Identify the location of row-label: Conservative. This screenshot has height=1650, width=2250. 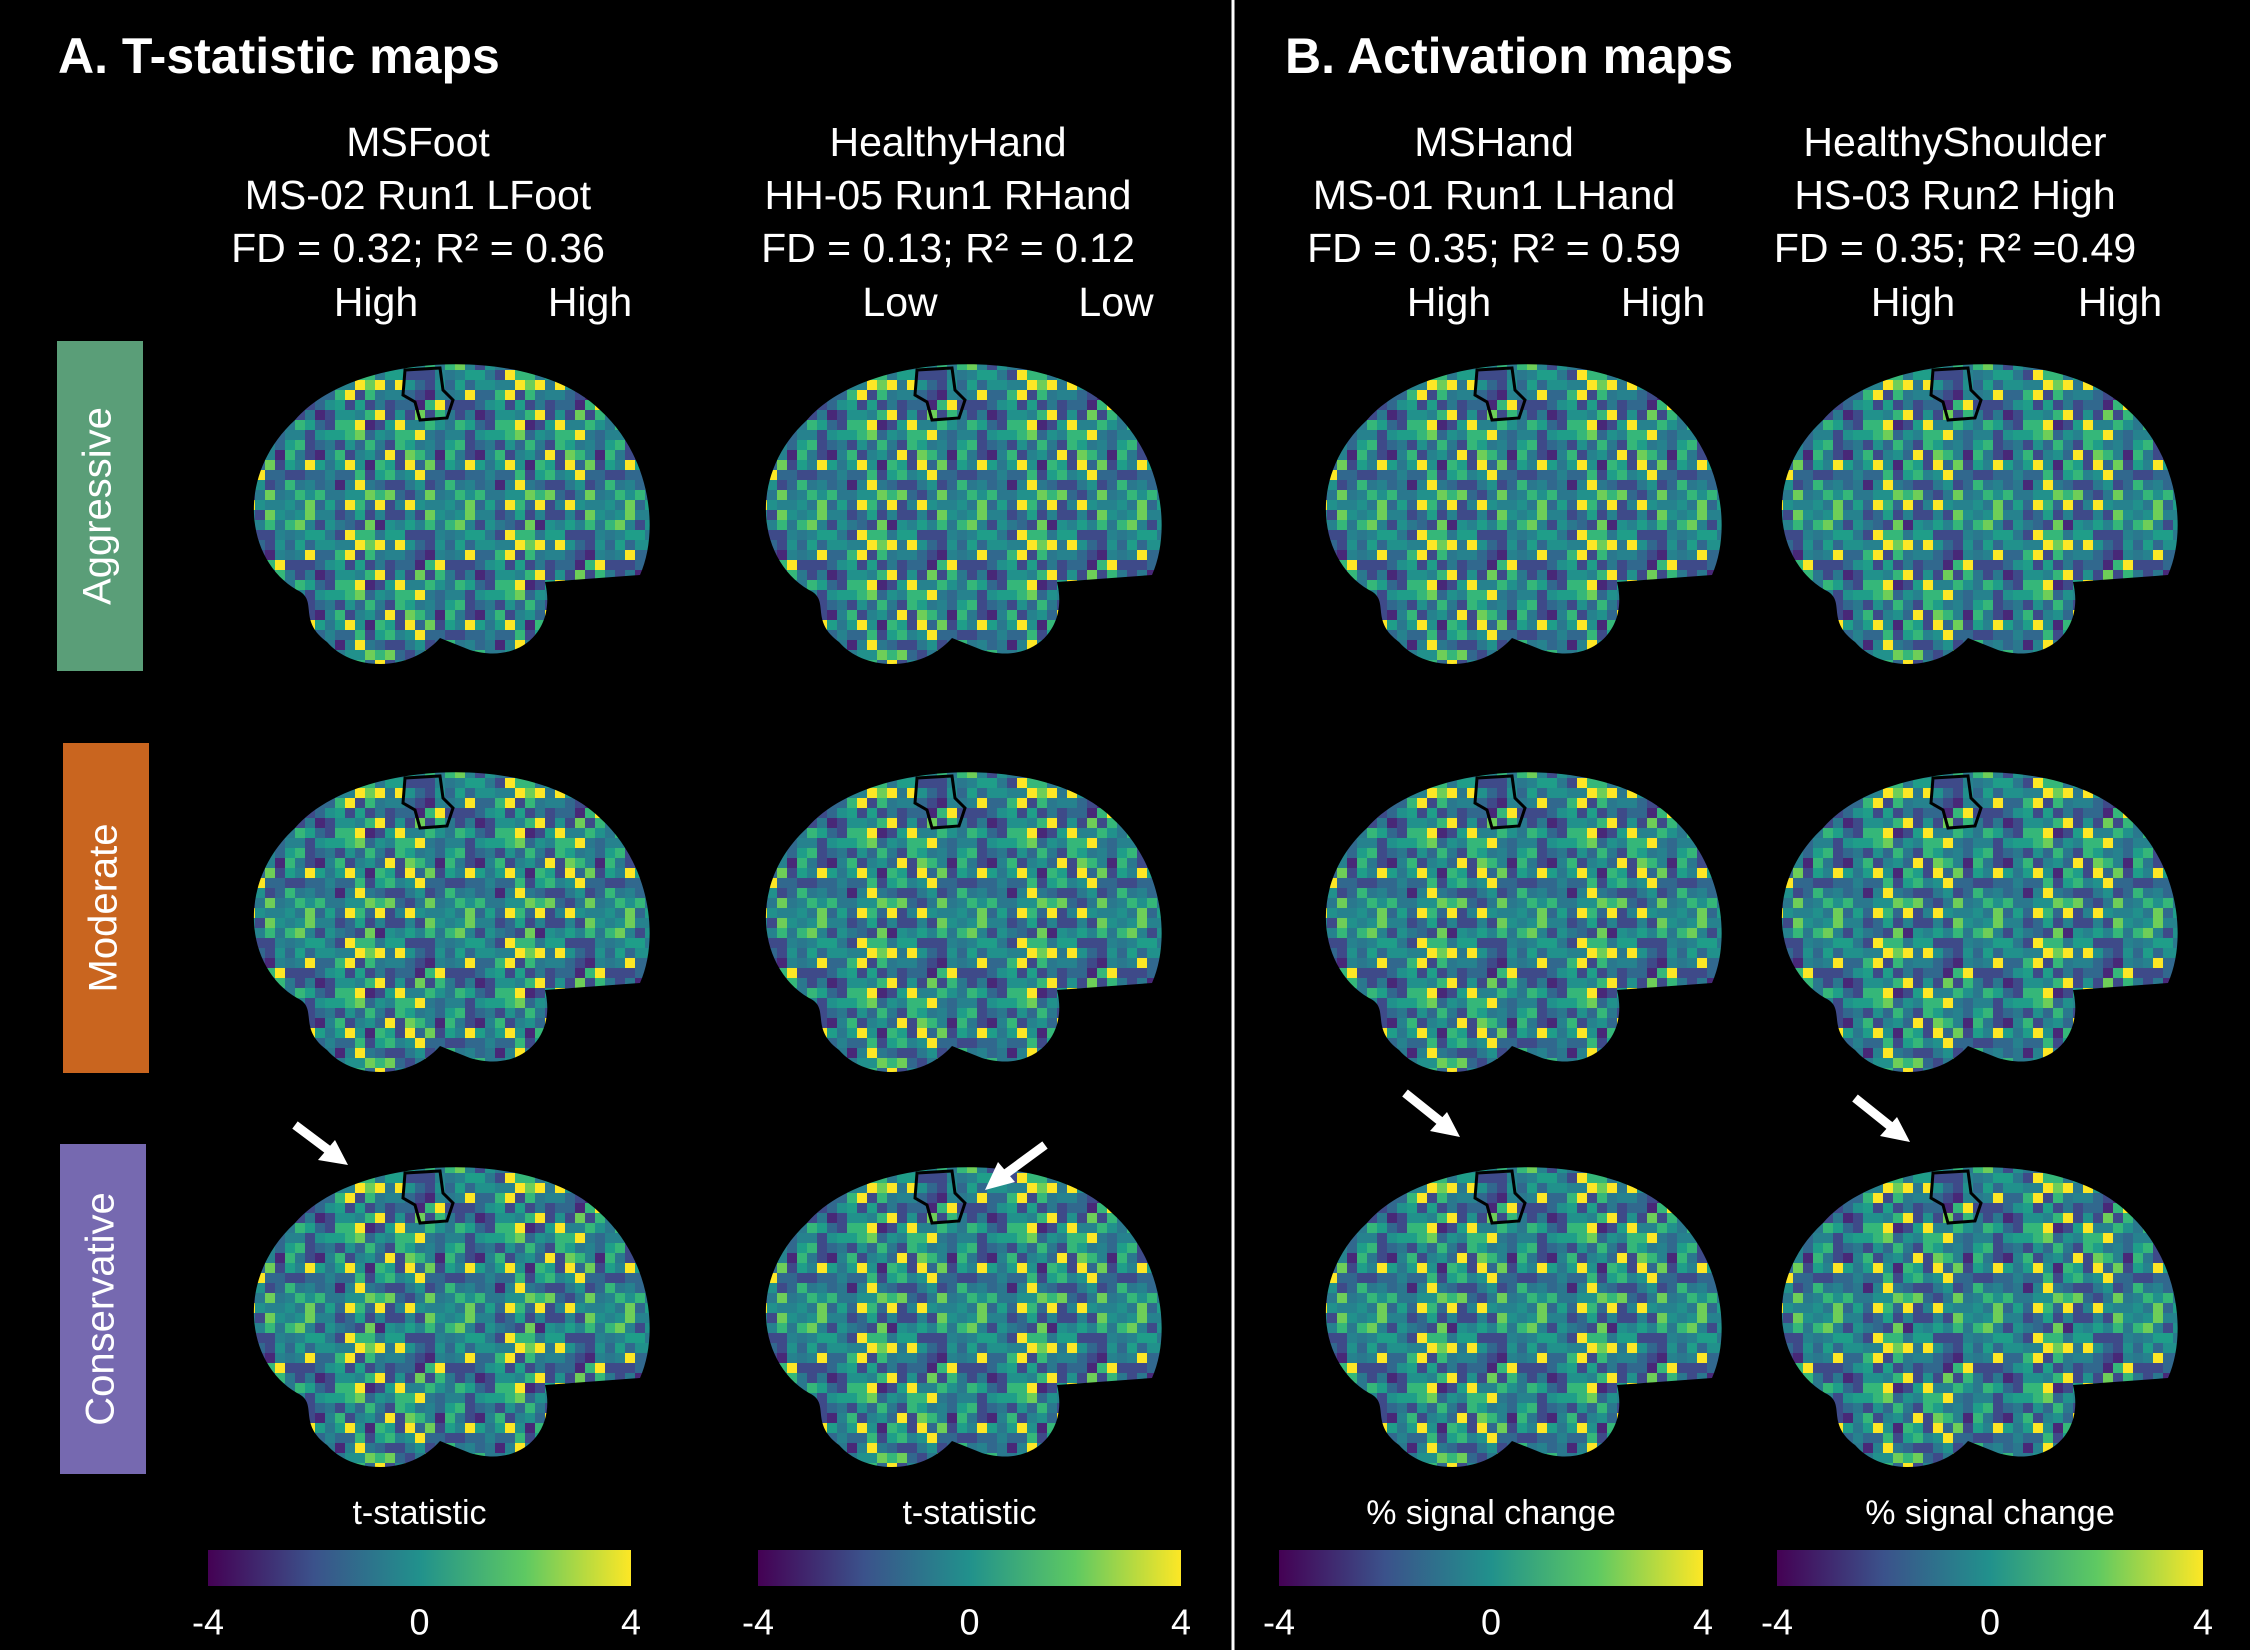
(101, 1308).